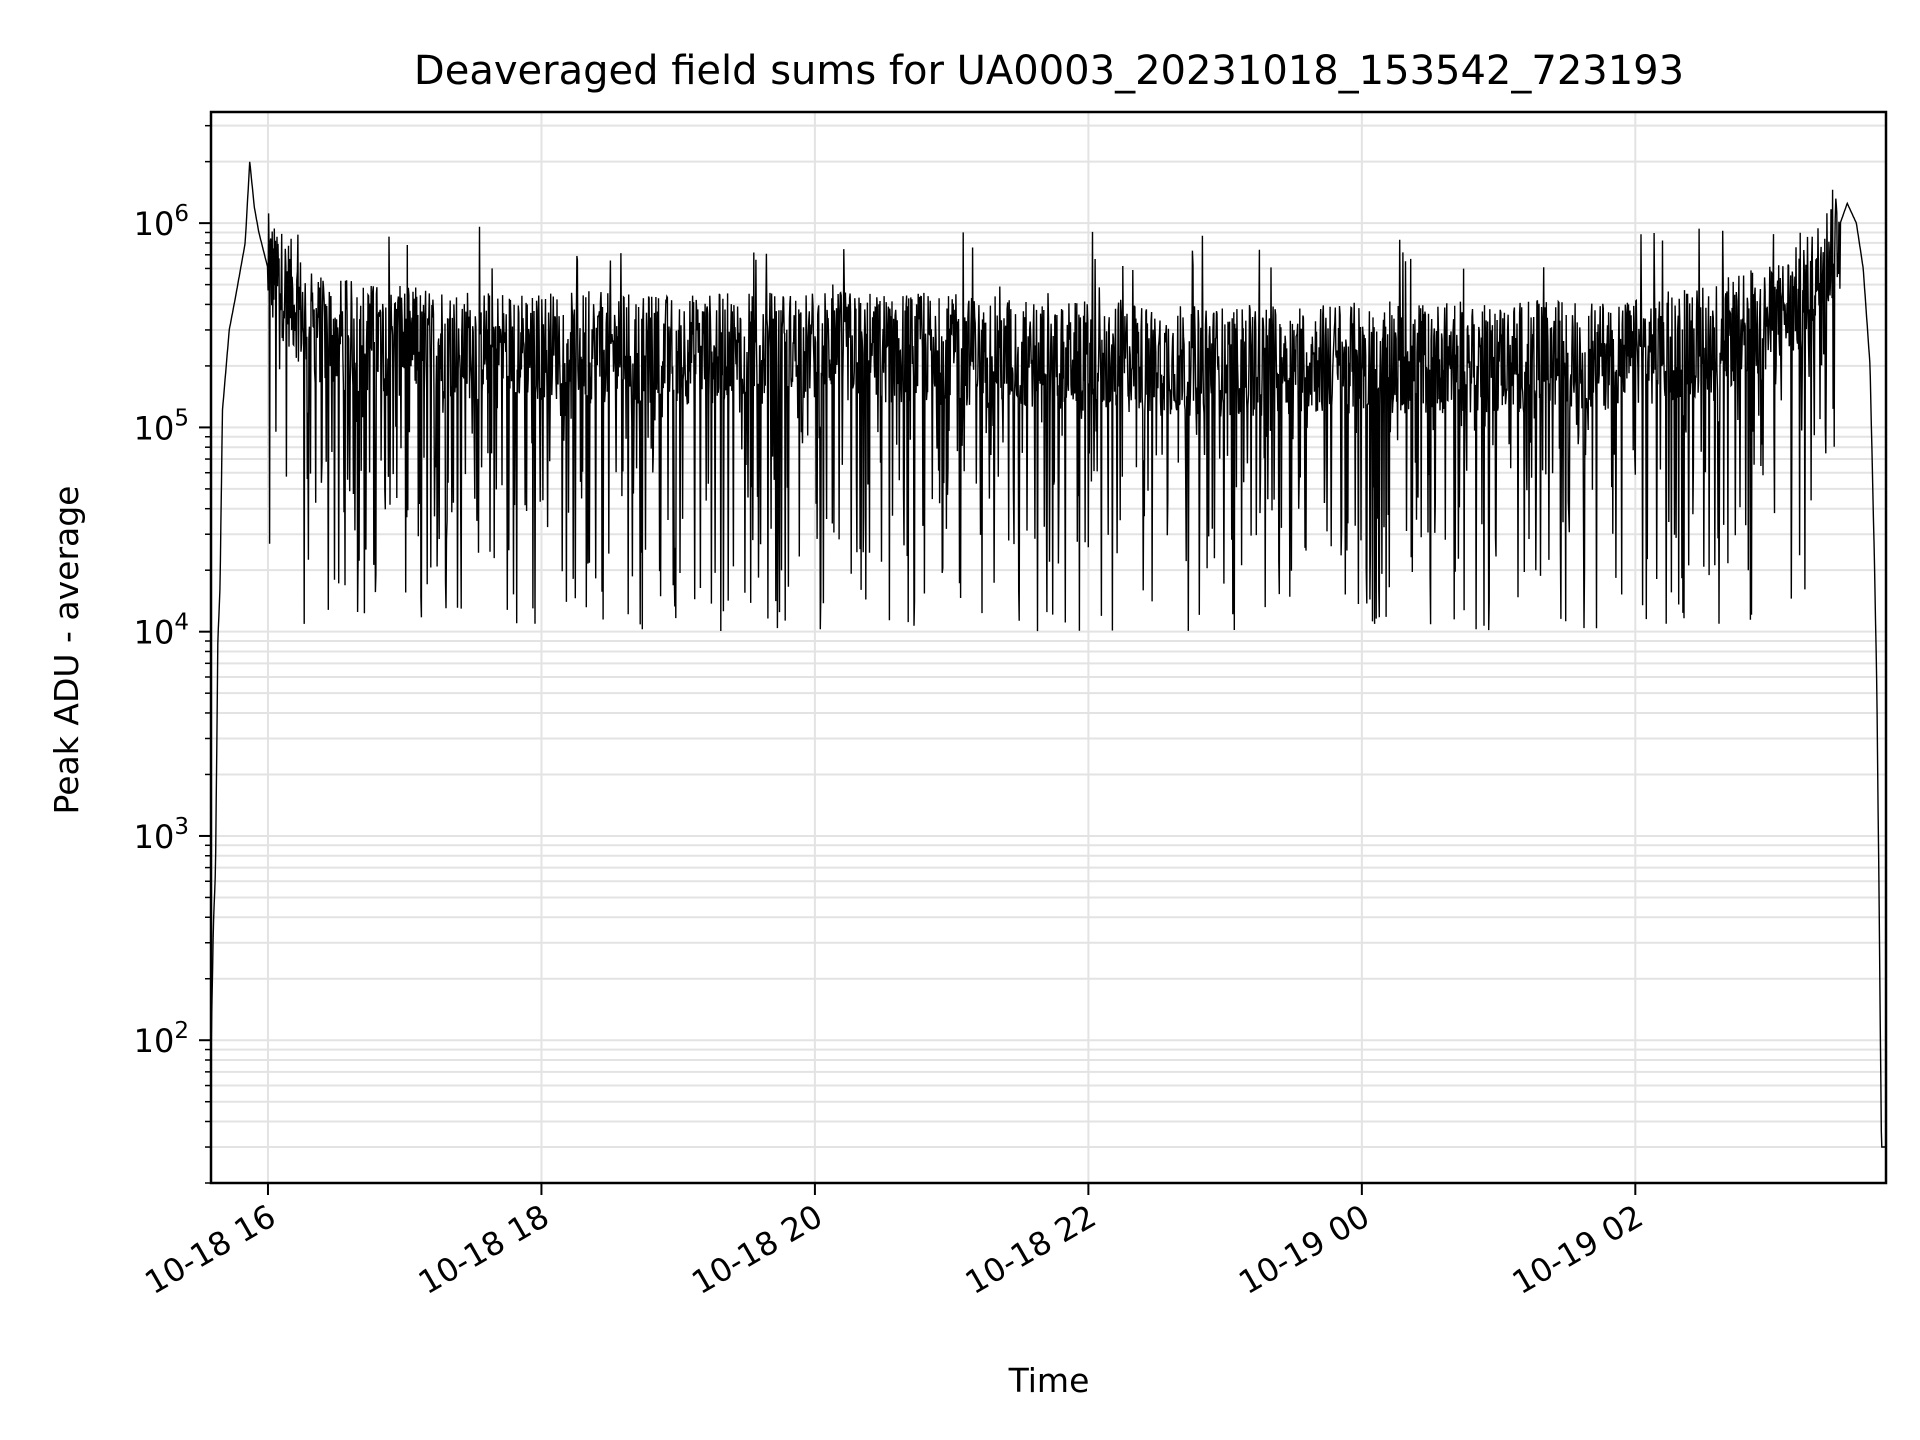 Image resolution: width=1920 pixels, height=1440 pixels. What do you see at coordinates (66, 650) in the screenshot?
I see `y-axis-label: Peak ADU - average` at bounding box center [66, 650].